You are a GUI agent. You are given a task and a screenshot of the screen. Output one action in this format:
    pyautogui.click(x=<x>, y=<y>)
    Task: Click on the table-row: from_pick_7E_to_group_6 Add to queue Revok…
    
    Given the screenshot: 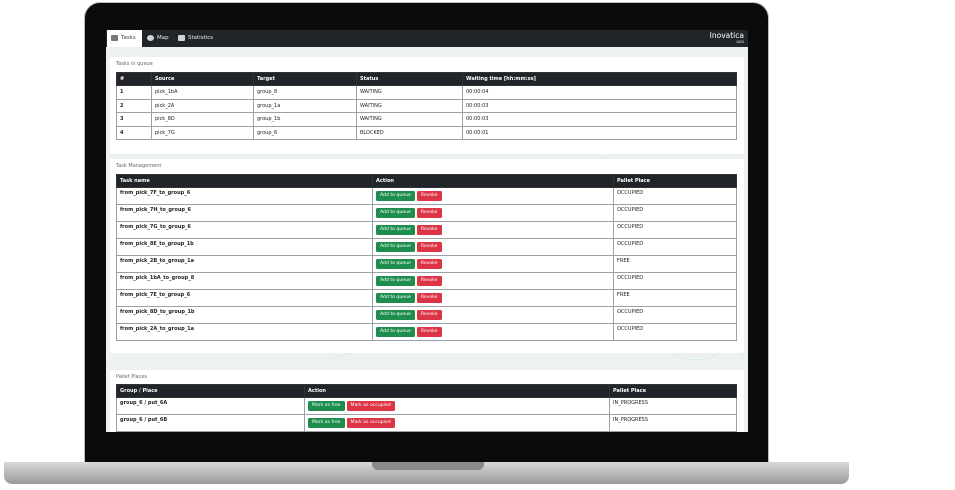 What is the action you would take?
    pyautogui.click(x=426, y=298)
    